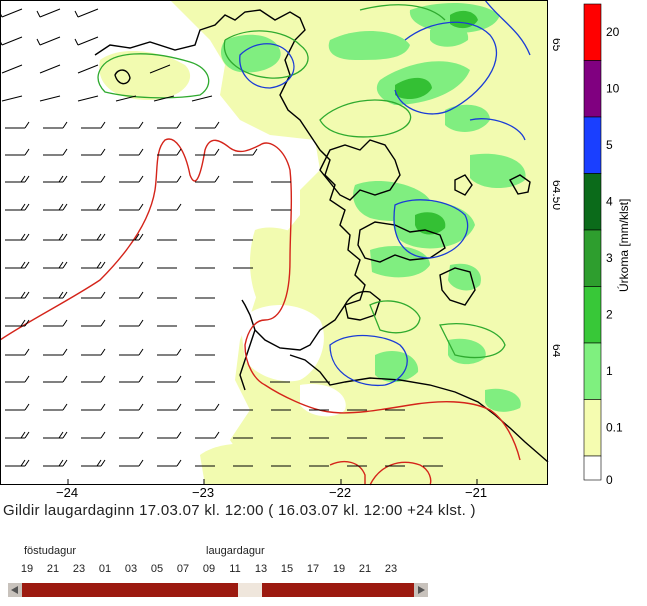  I want to click on legend-level-label: 0, so click(609, 480).